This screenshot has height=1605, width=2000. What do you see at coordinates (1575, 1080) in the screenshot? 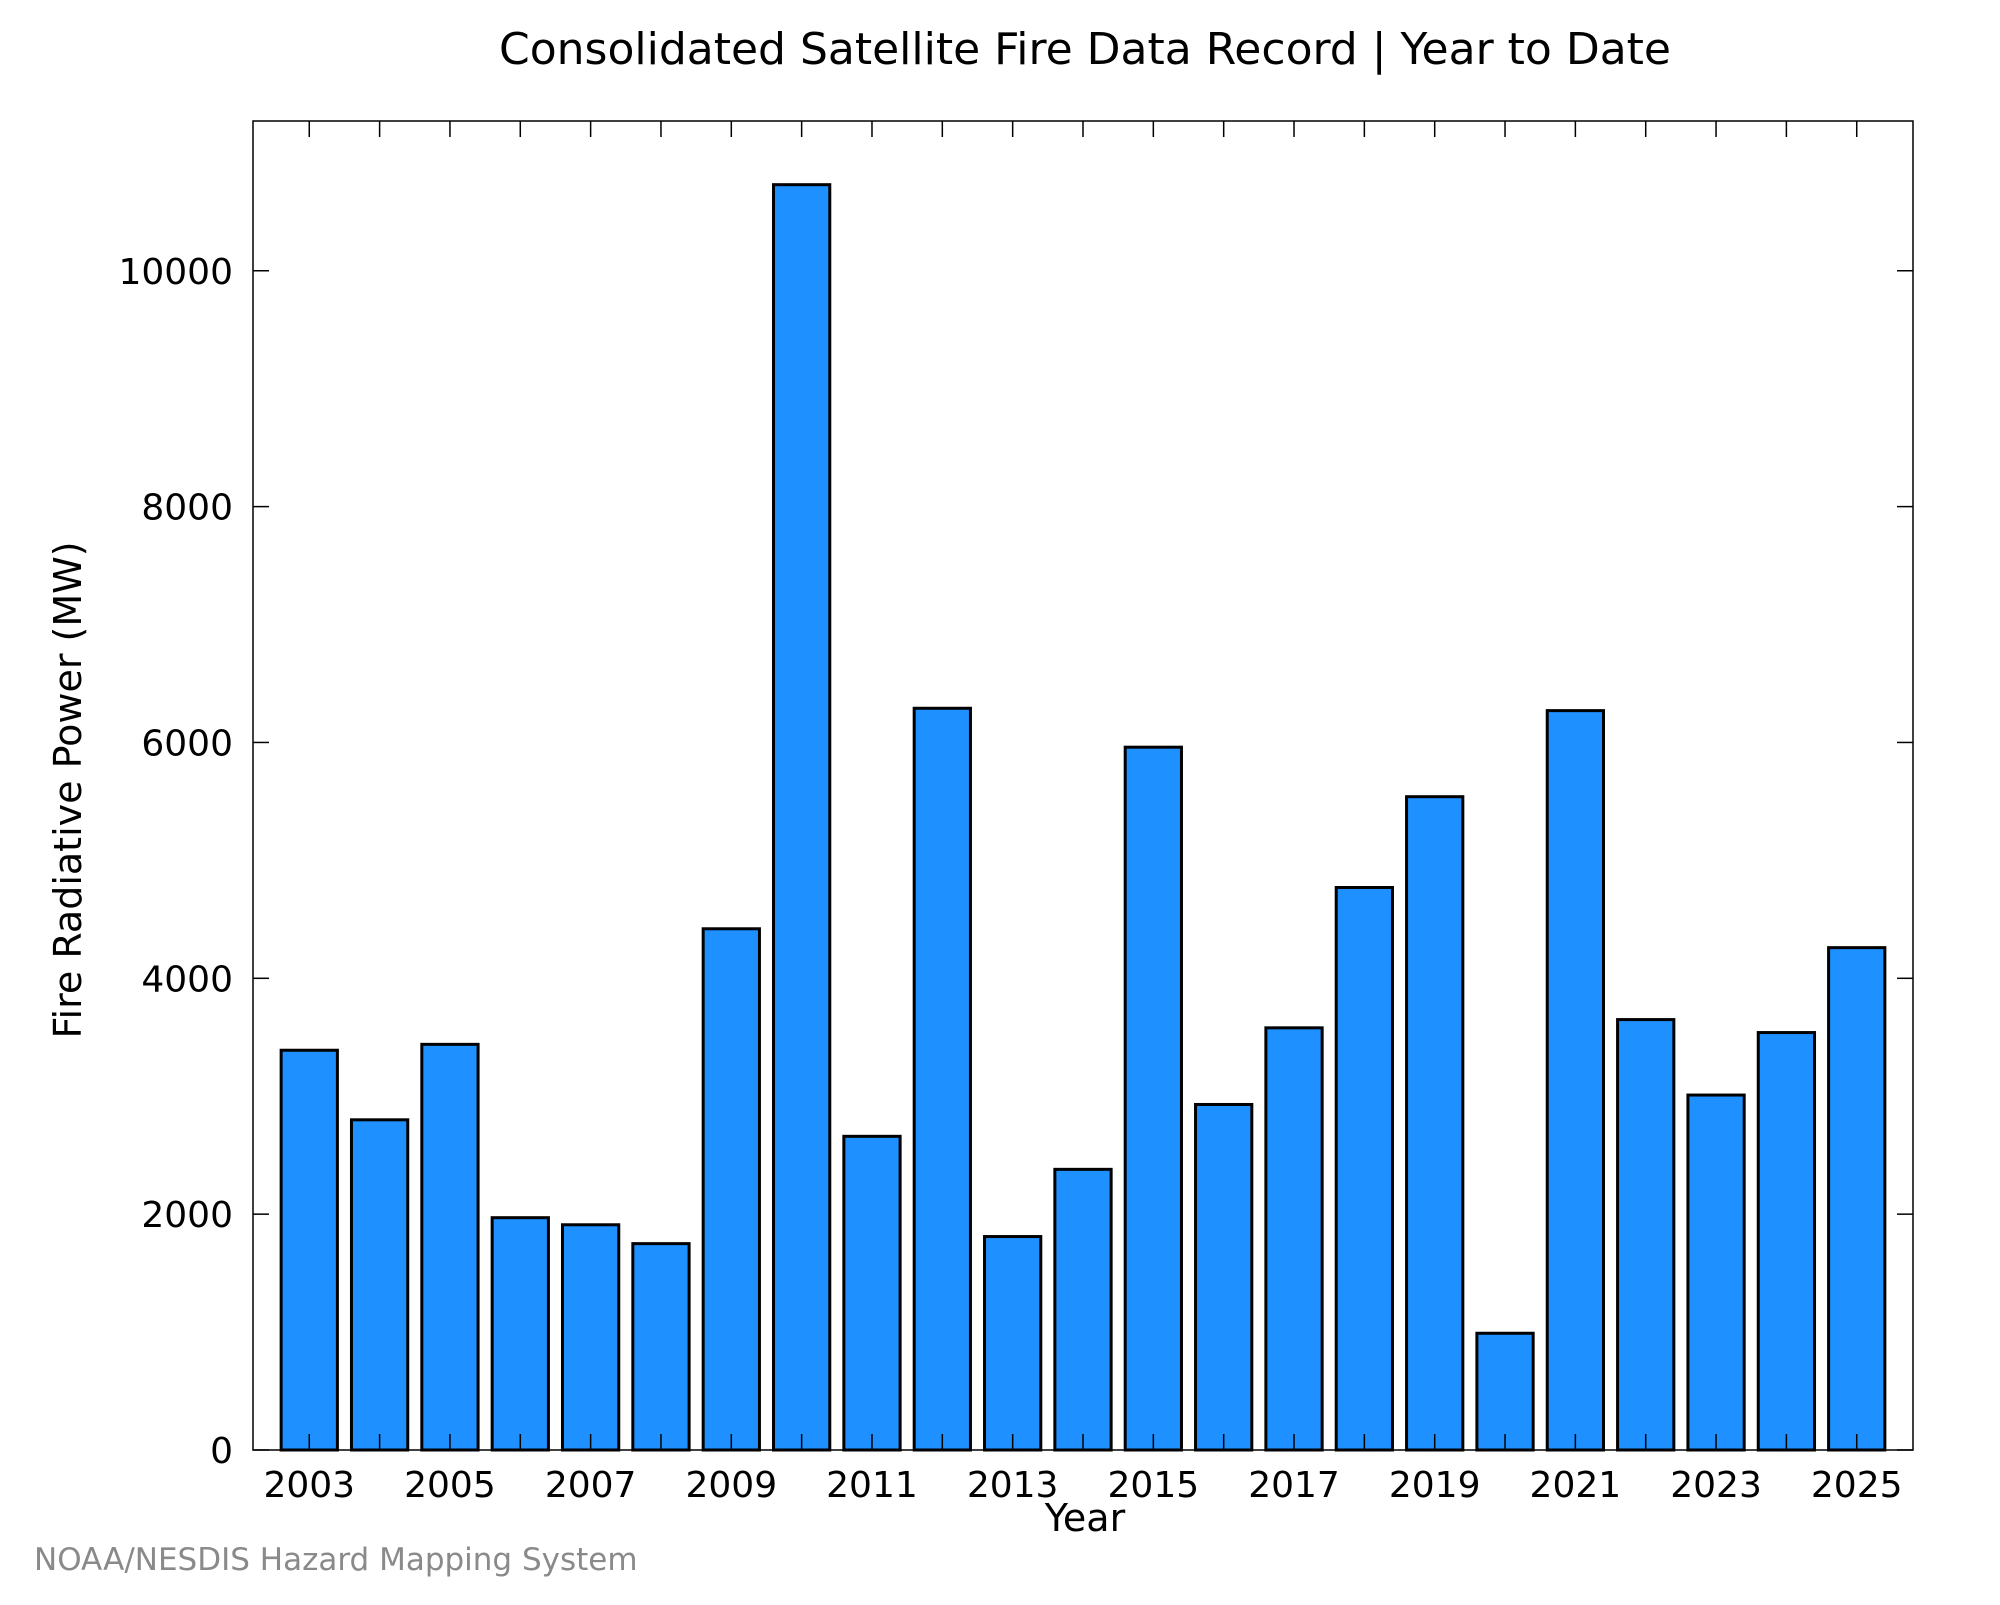
I see `bar-2021` at bounding box center [1575, 1080].